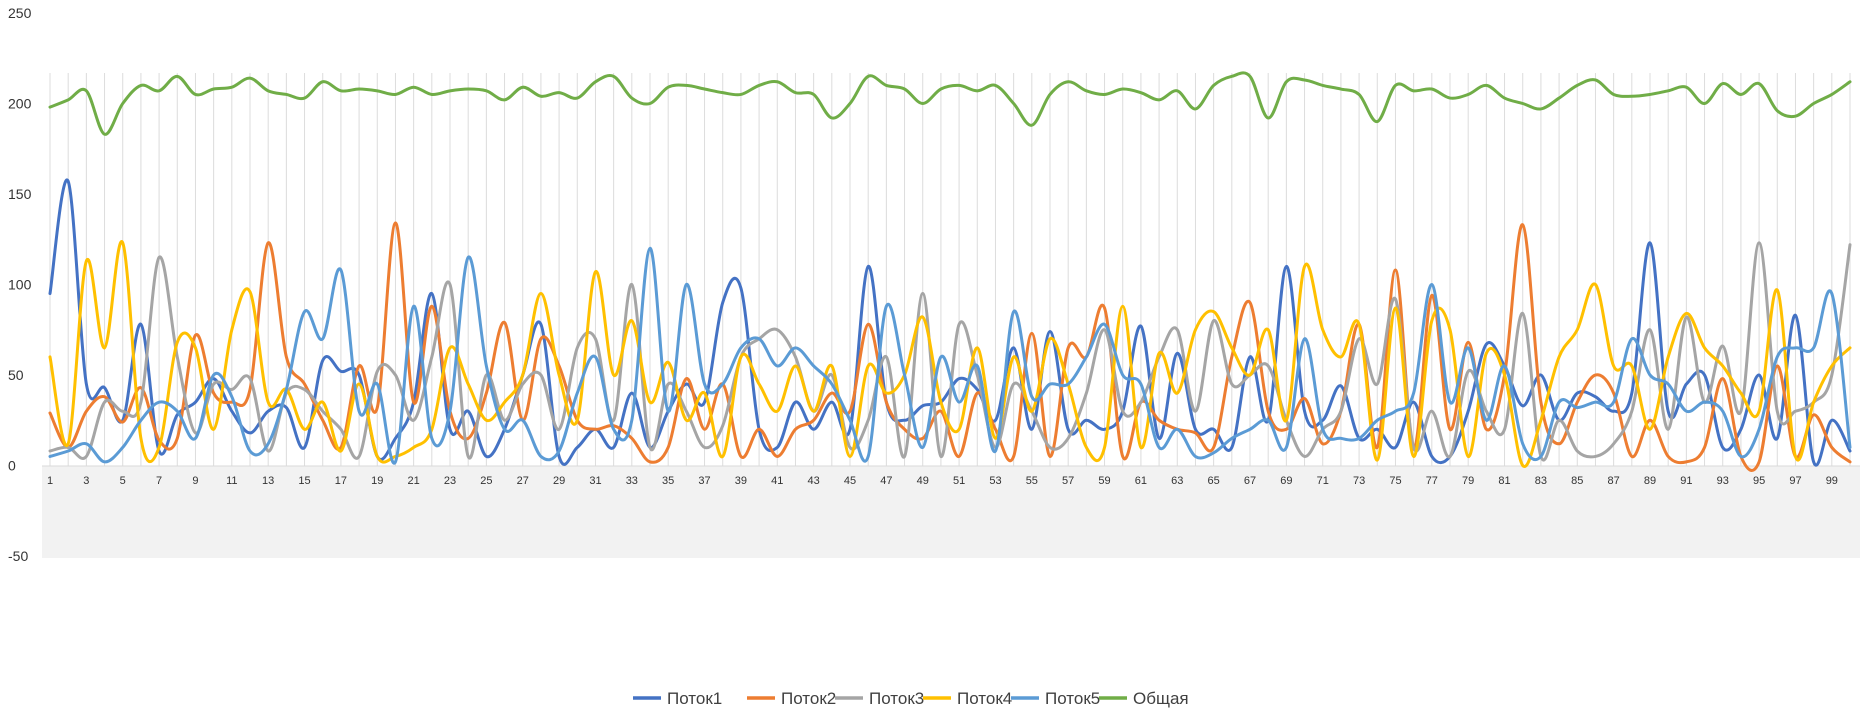 This screenshot has height=716, width=1866. What do you see at coordinates (1068, 481) in the screenshot?
I see `x-tick-label: 57` at bounding box center [1068, 481].